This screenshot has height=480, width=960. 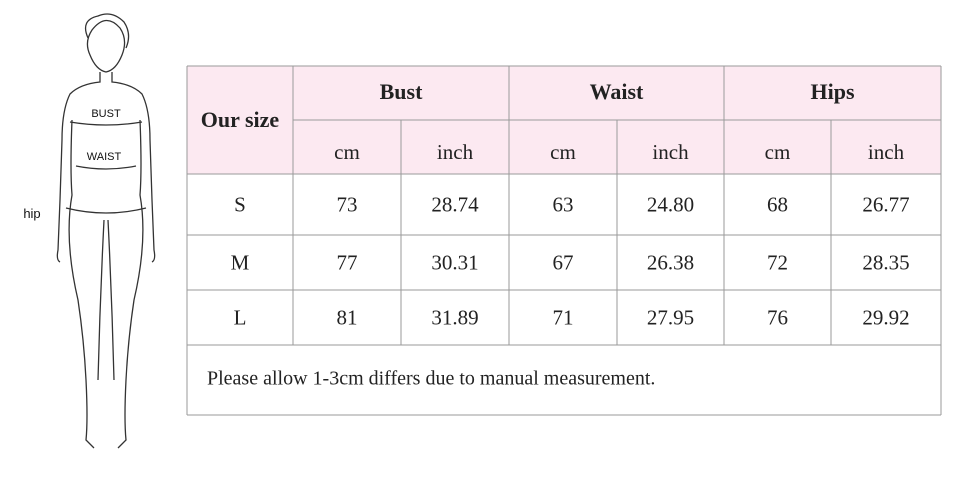 What do you see at coordinates (563, 317) in the screenshot?
I see `cell: 71` at bounding box center [563, 317].